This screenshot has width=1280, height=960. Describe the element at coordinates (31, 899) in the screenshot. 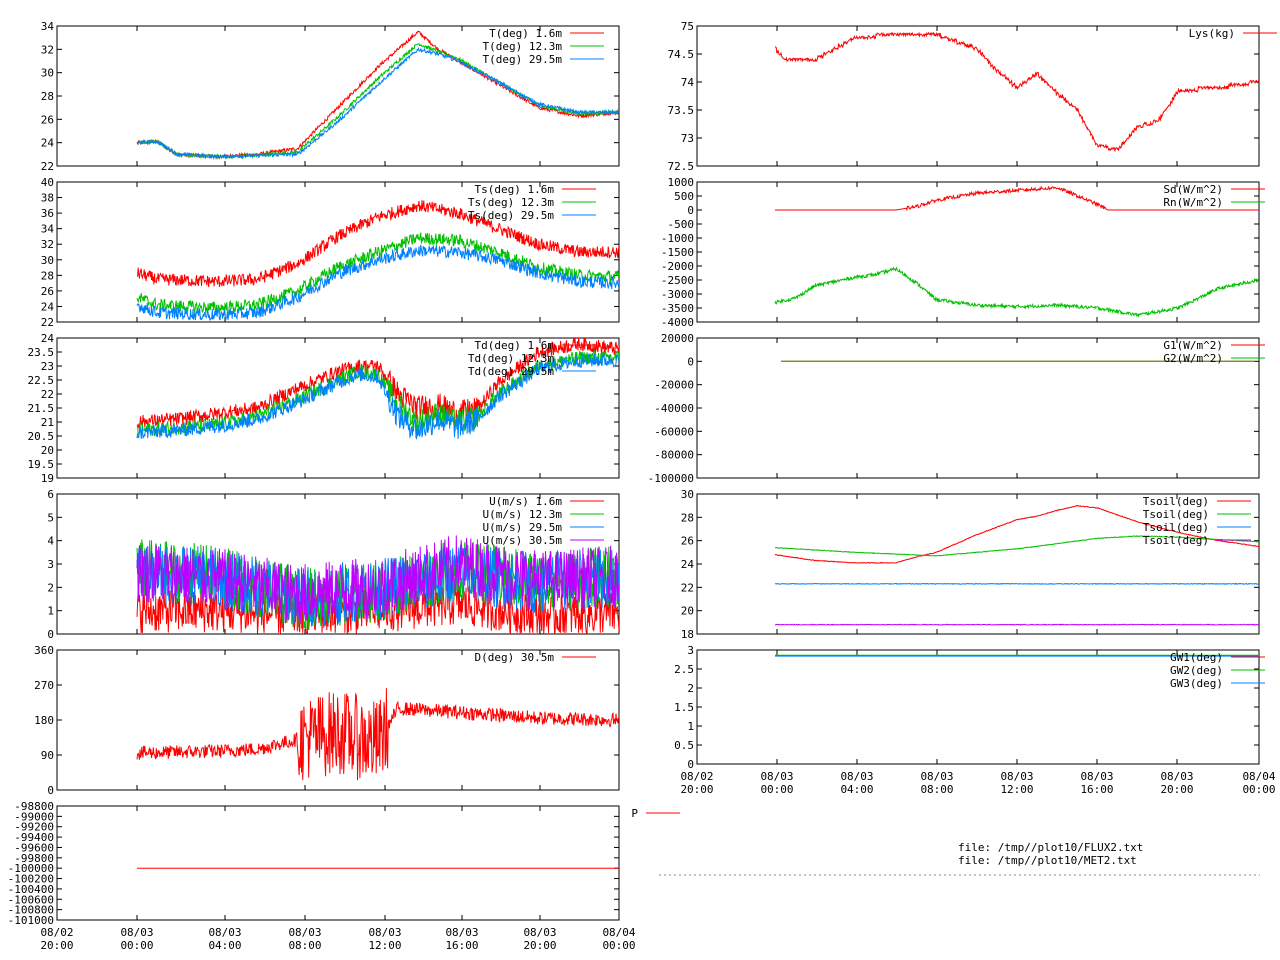

I see `y-tick-label: -100600` at that location.